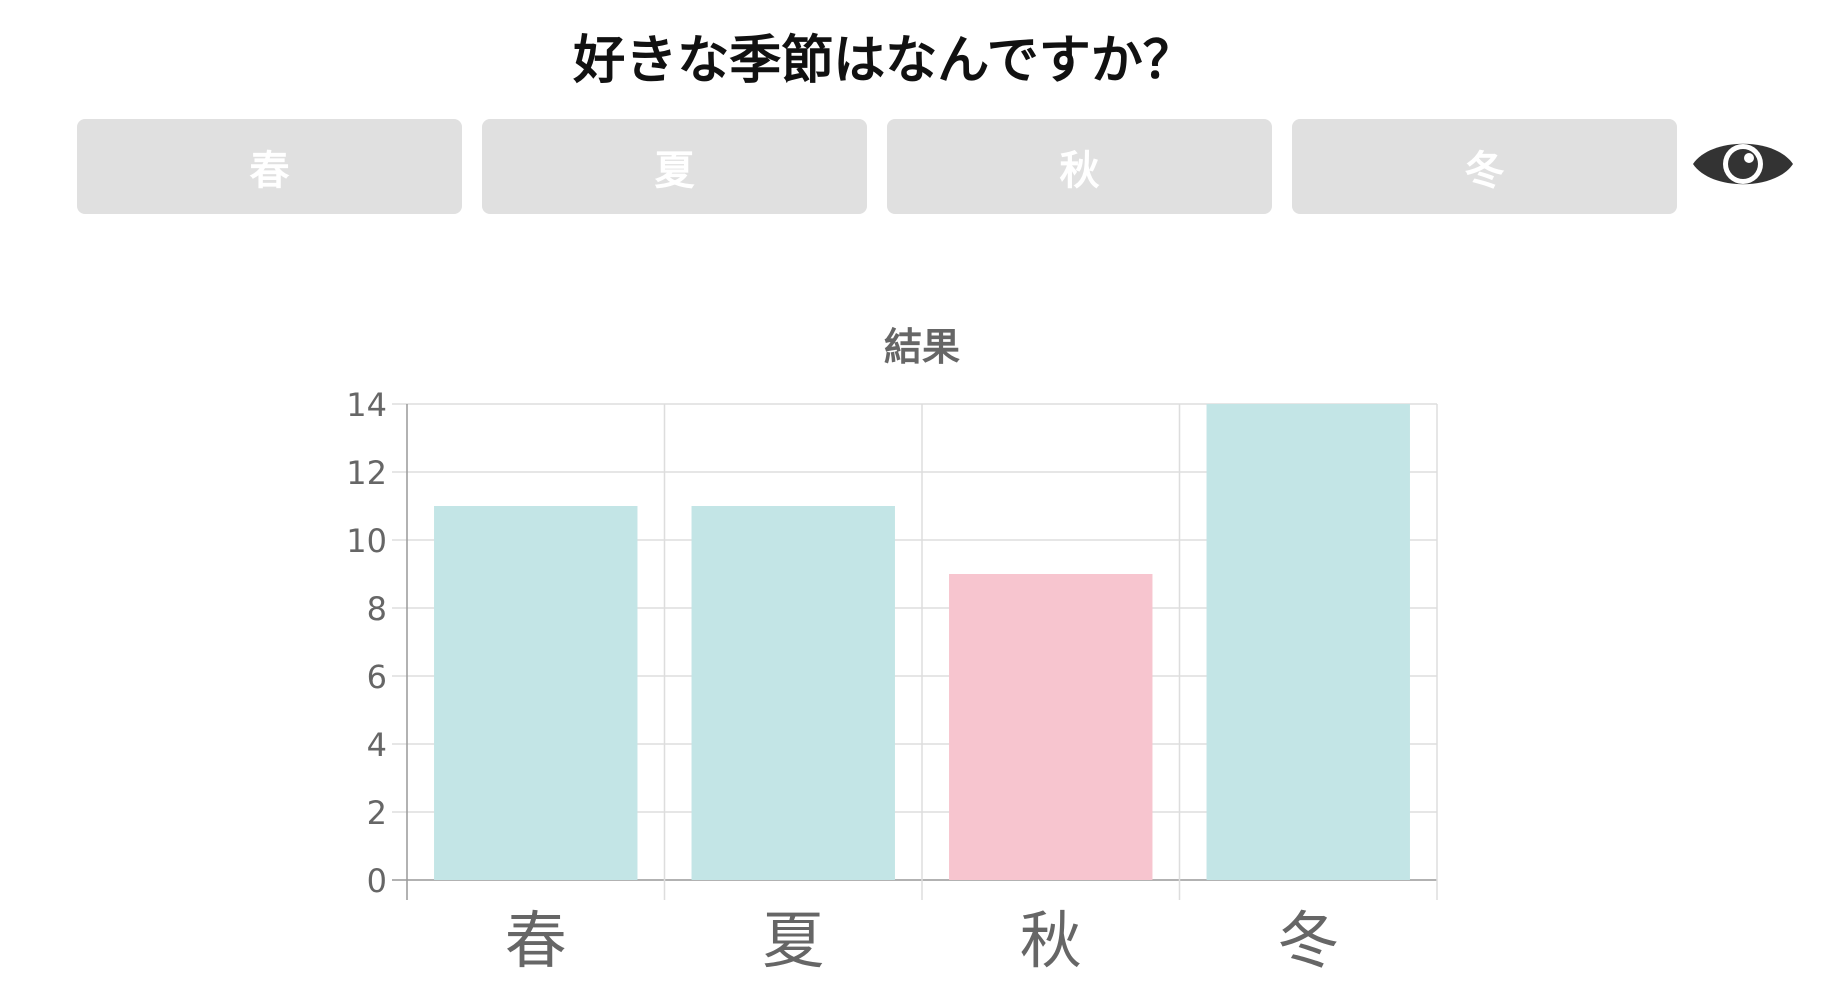 This screenshot has width=1824, height=994. I want to click on eye-icon, so click(1743, 164).